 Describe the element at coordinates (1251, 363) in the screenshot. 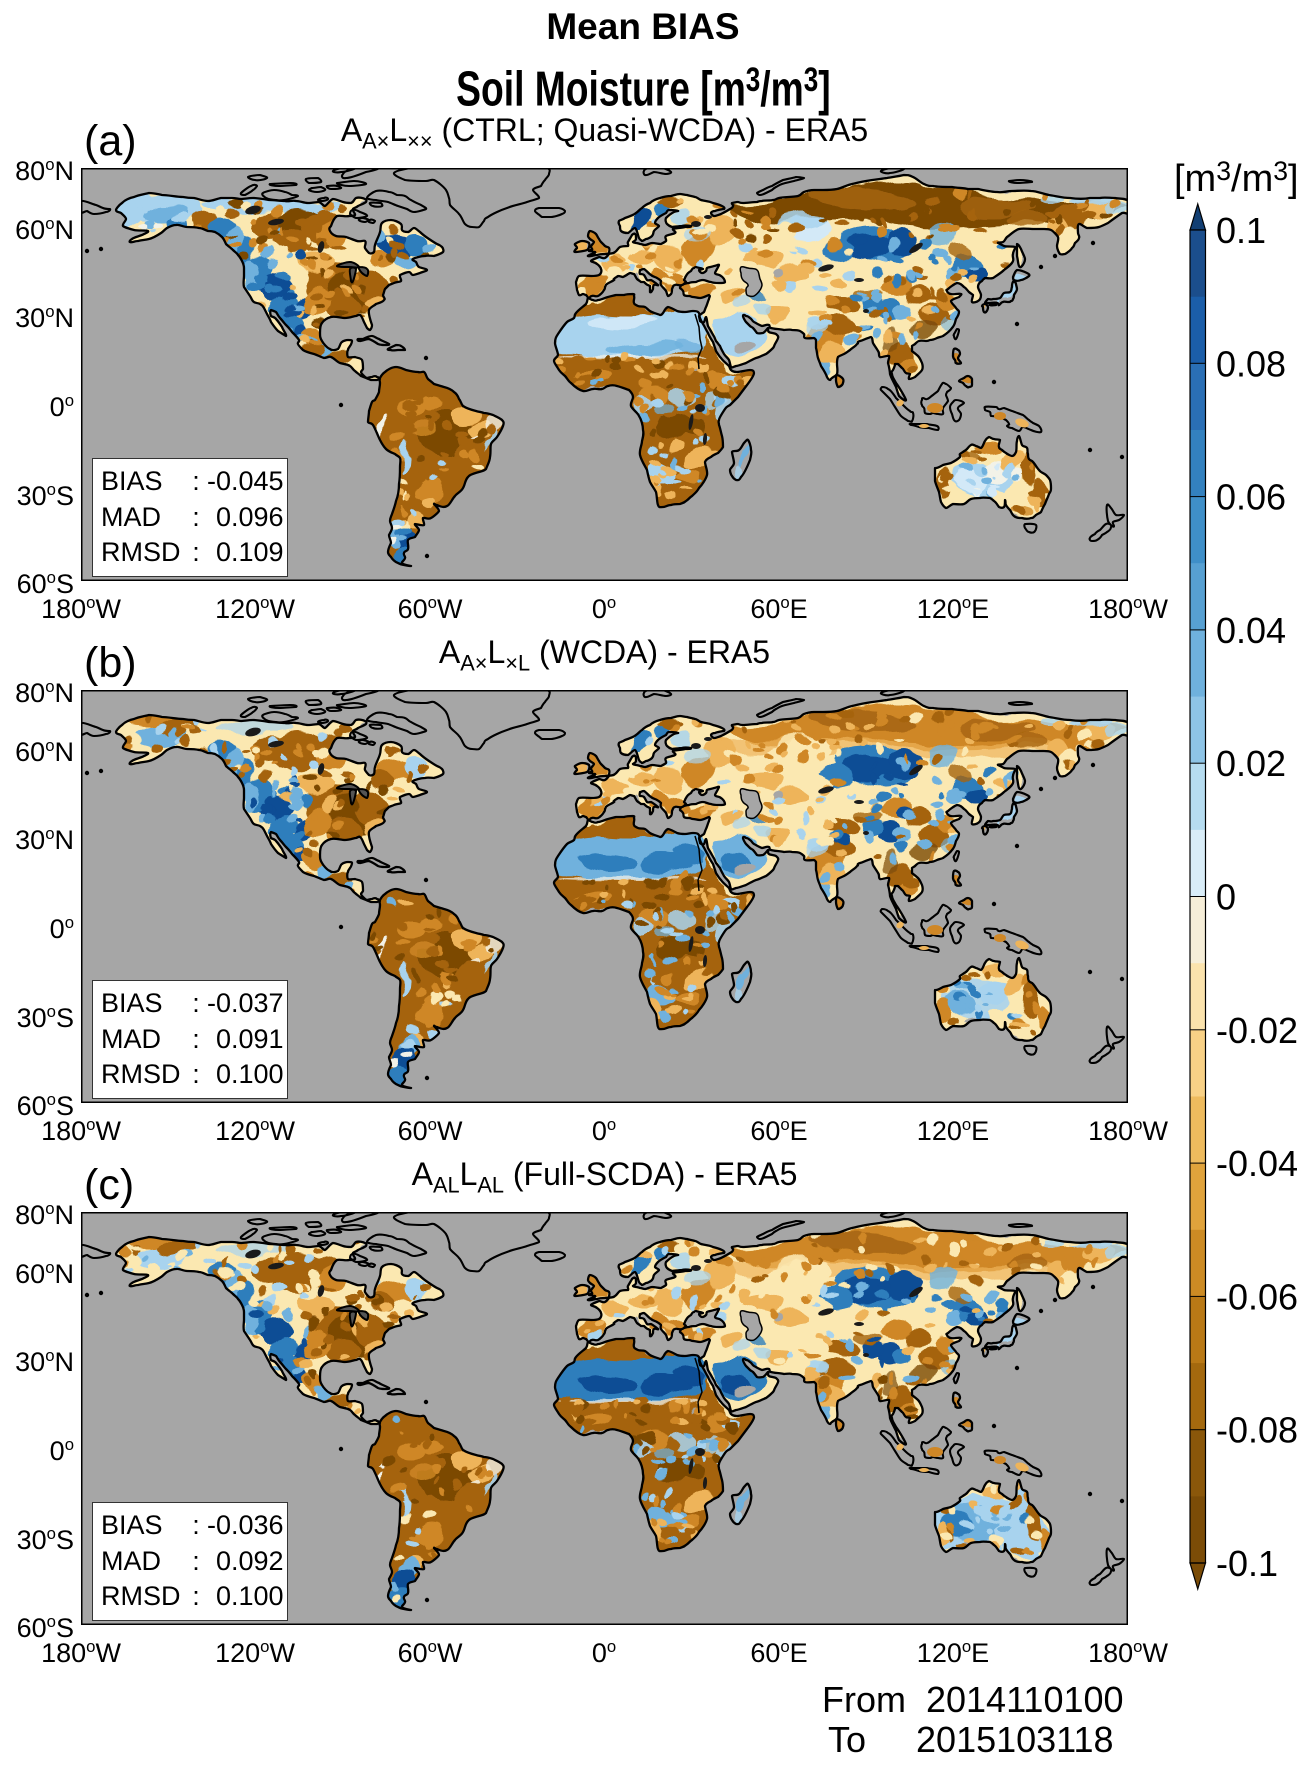

I see `svg-text: 0.08` at that location.